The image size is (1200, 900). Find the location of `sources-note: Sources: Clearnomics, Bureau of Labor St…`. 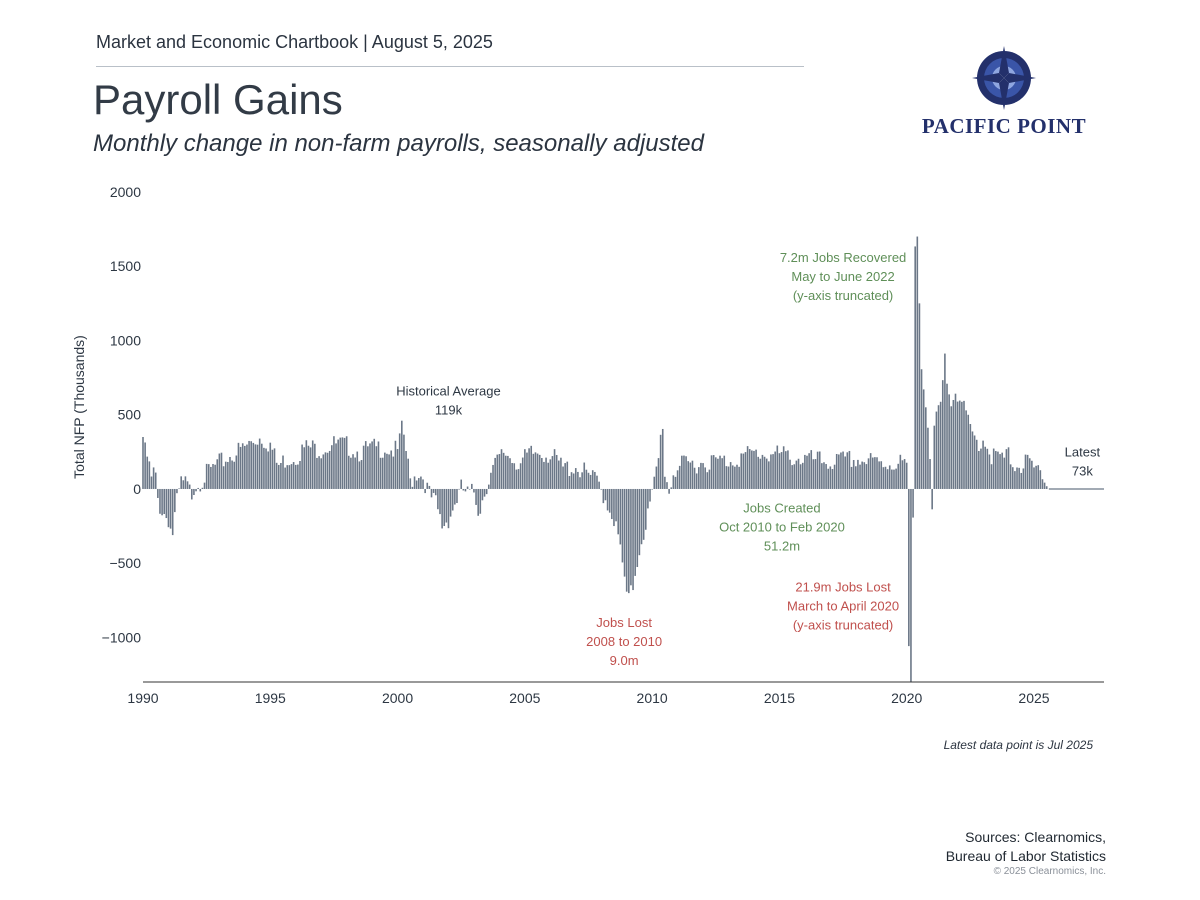

sources-note: Sources: Clearnomics, Bureau of Labor St… is located at coordinates (1026, 847).